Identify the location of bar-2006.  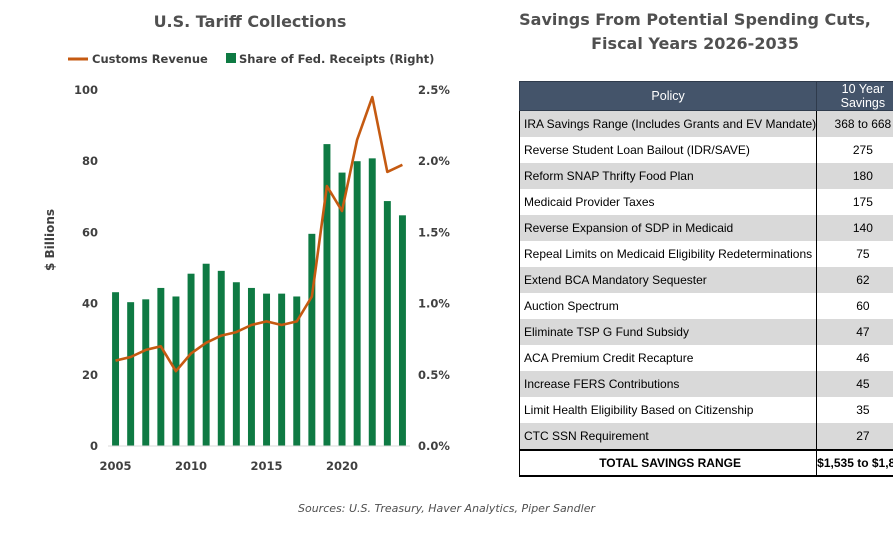
(131, 374).